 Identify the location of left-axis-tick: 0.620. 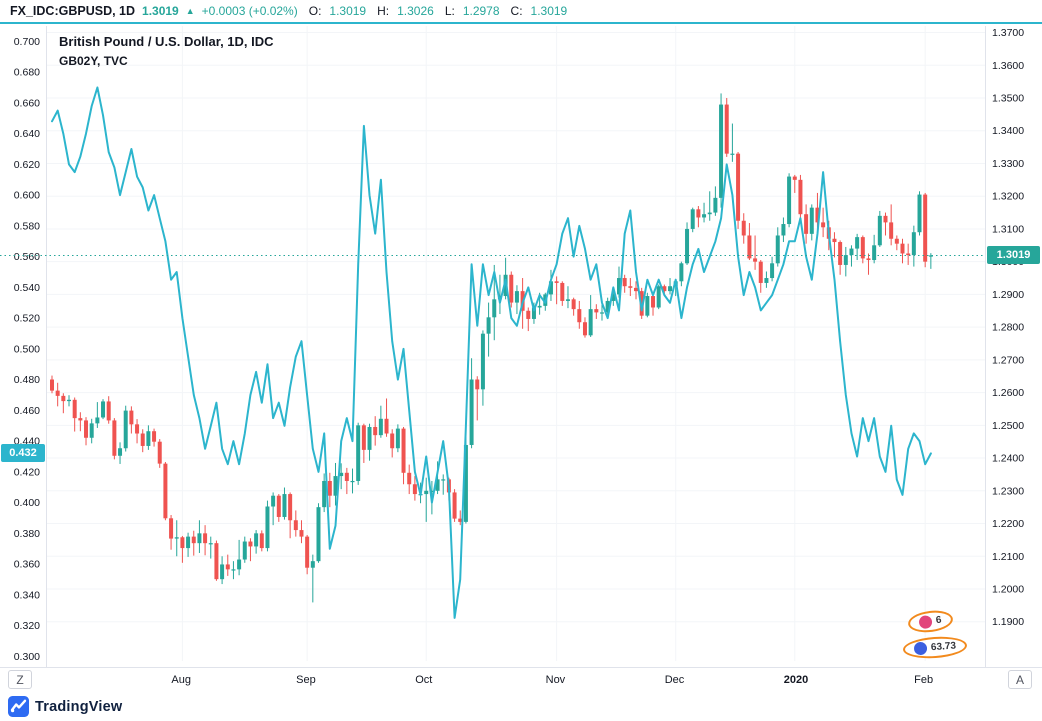
(27, 165).